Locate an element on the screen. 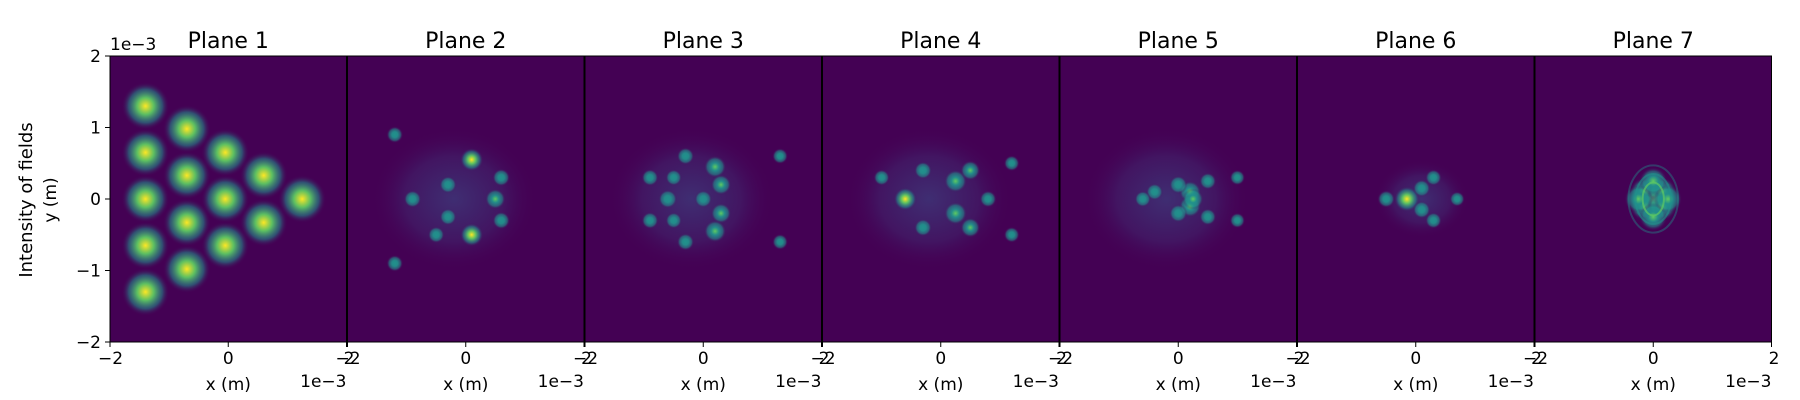  heatmap-panel-1: Plane 1 −2 0 2 x (m) 1e−3 −2 −1 0 1 2 1e−3 is located at coordinates (215, 212).